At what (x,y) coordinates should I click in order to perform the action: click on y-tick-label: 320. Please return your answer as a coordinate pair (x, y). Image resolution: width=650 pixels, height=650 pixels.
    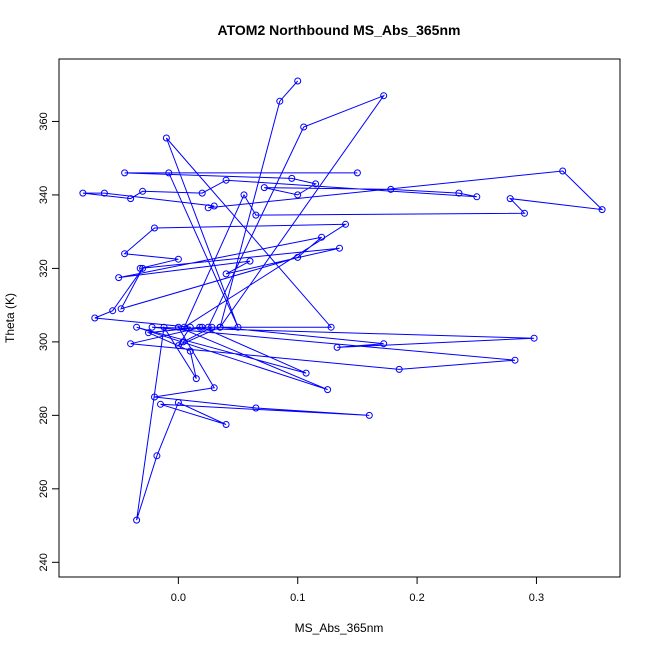
    Looking at the image, I should click on (44, 268).